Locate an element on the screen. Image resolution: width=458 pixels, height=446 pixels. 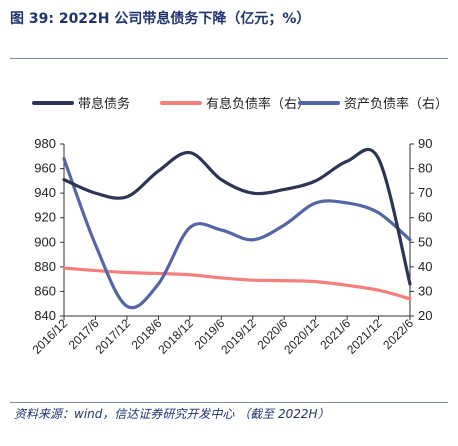
y-left-tick-label: 860 is located at coordinates (45, 290).